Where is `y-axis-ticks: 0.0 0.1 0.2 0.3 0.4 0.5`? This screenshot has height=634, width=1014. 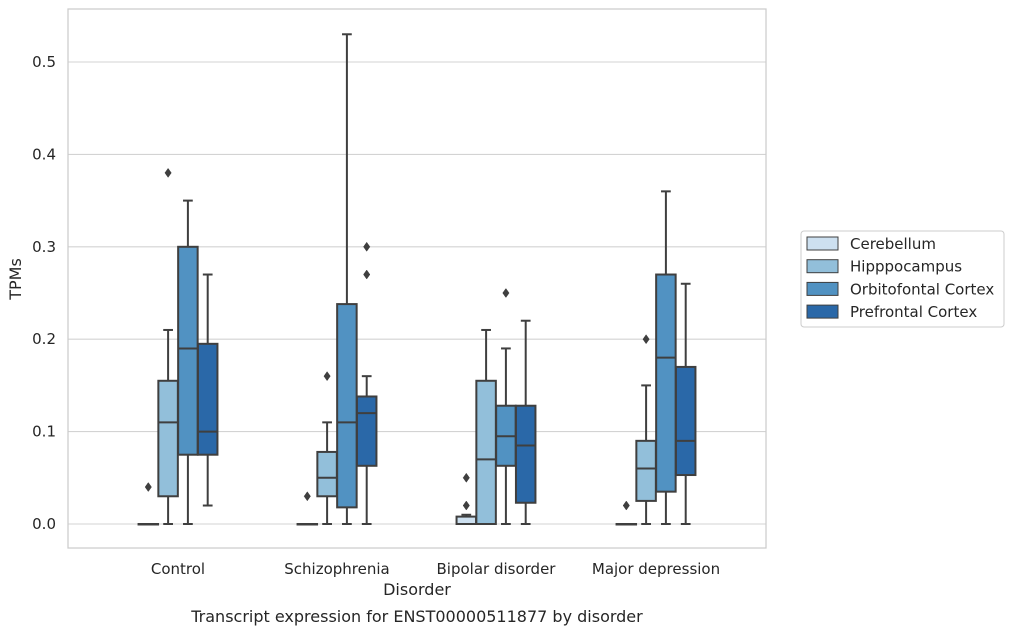 y-axis-ticks: 0.0 0.1 0.2 0.3 0.4 0.5 is located at coordinates (44, 293).